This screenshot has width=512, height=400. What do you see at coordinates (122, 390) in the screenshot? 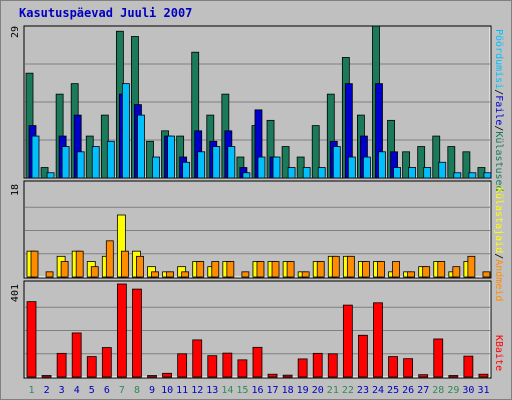
I see `x-tick-label-7: 7` at bounding box center [122, 390].